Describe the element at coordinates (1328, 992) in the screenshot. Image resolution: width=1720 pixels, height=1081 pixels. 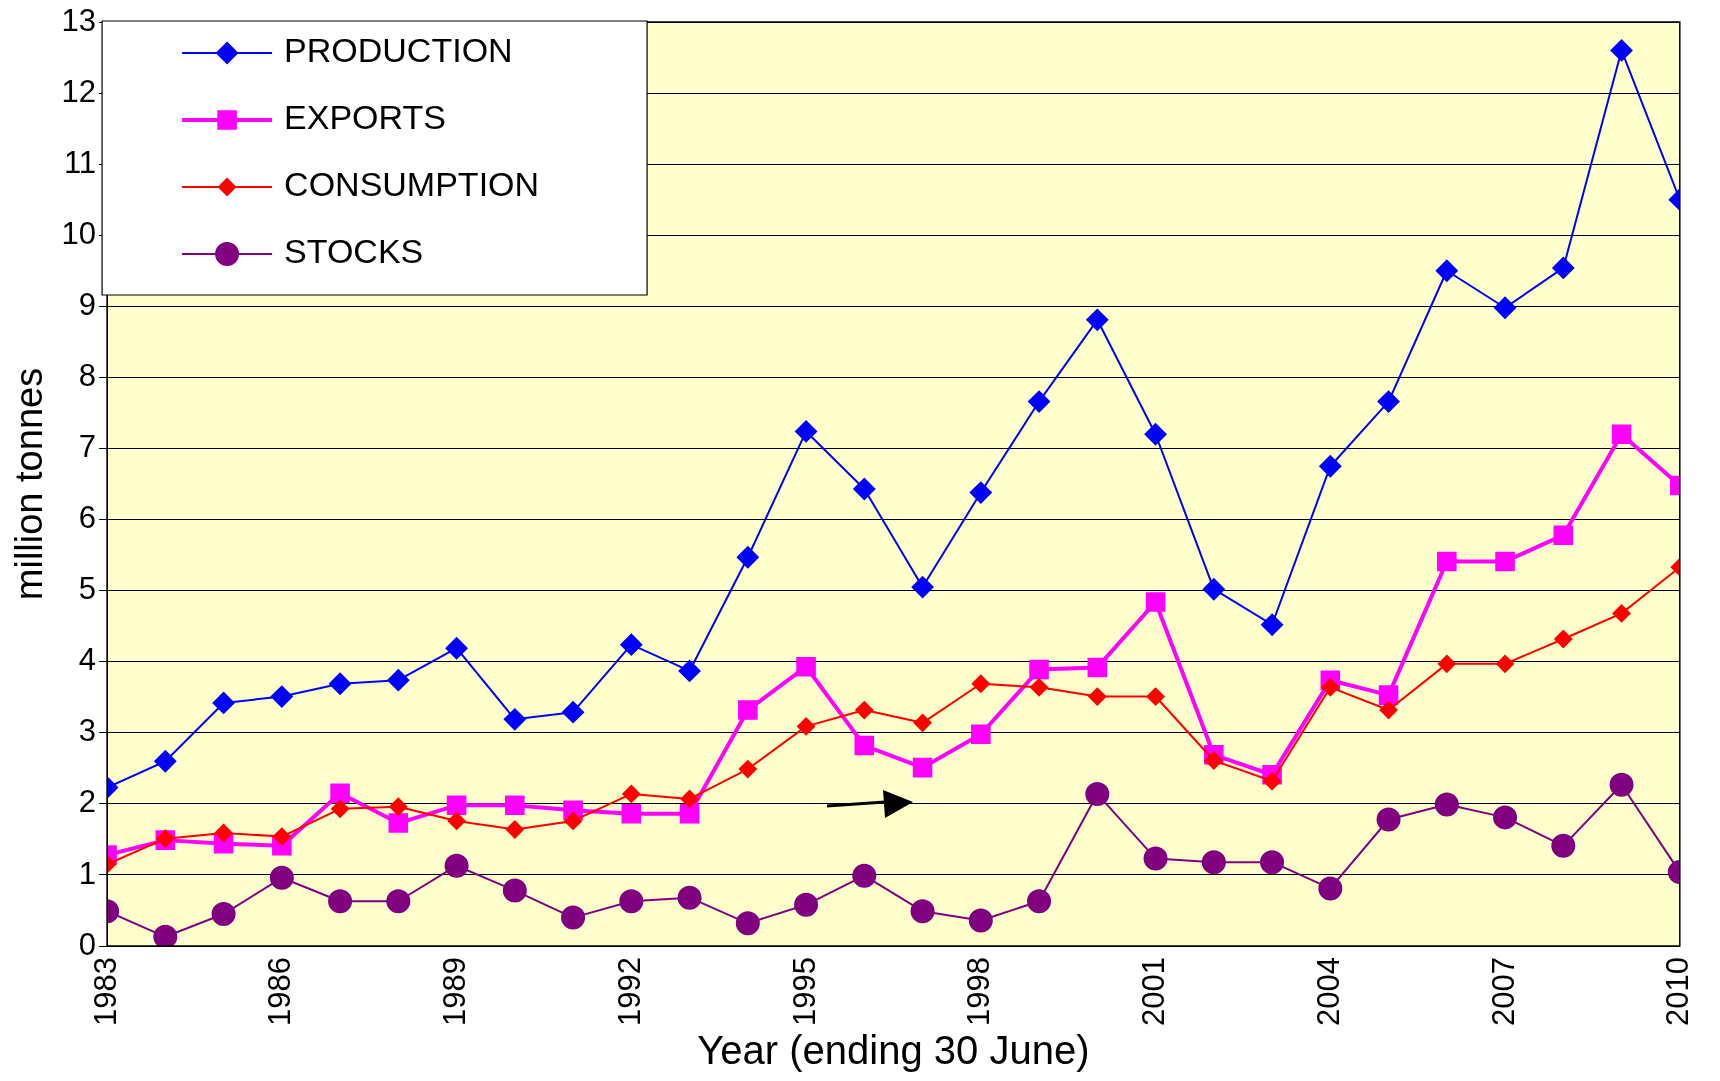
I see `x-tick-label: 2004` at that location.